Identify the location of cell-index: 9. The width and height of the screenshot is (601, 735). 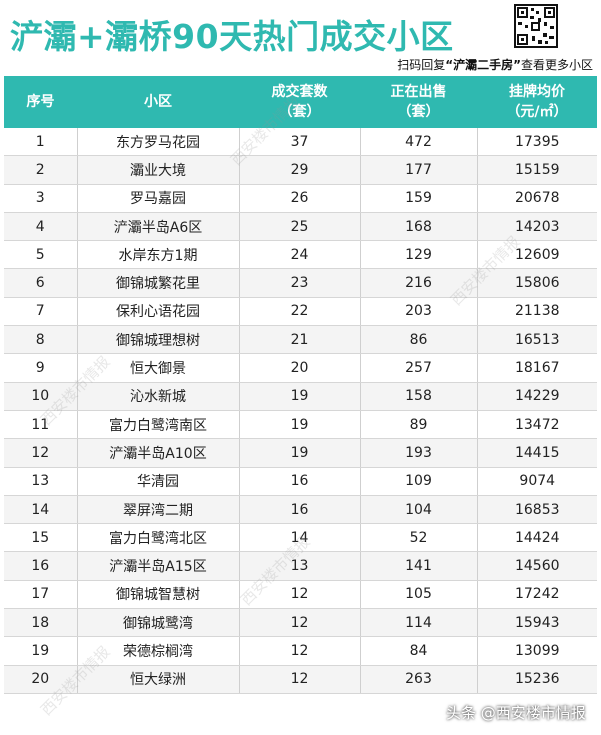
(41, 368).